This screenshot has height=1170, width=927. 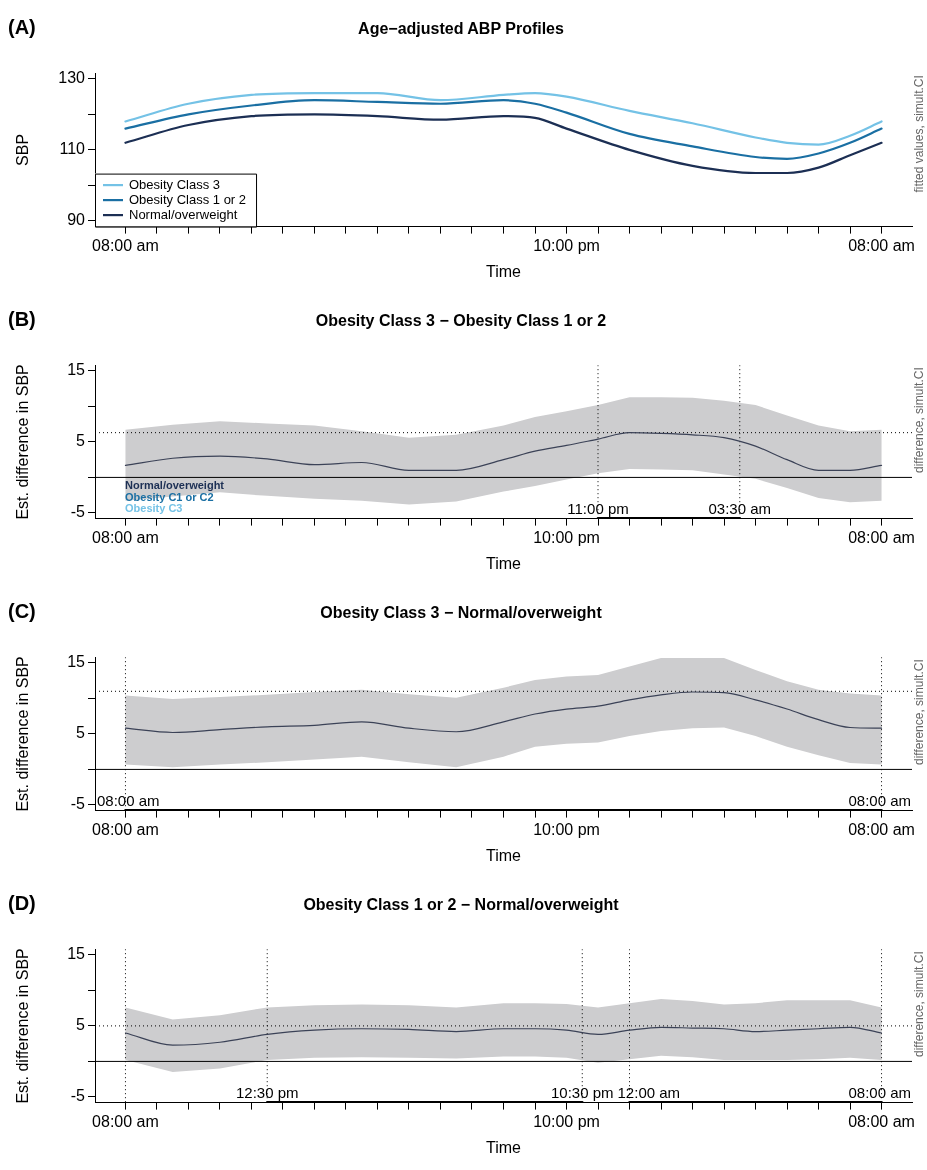 What do you see at coordinates (22, 319) in the screenshot?
I see `text: (B)` at bounding box center [22, 319].